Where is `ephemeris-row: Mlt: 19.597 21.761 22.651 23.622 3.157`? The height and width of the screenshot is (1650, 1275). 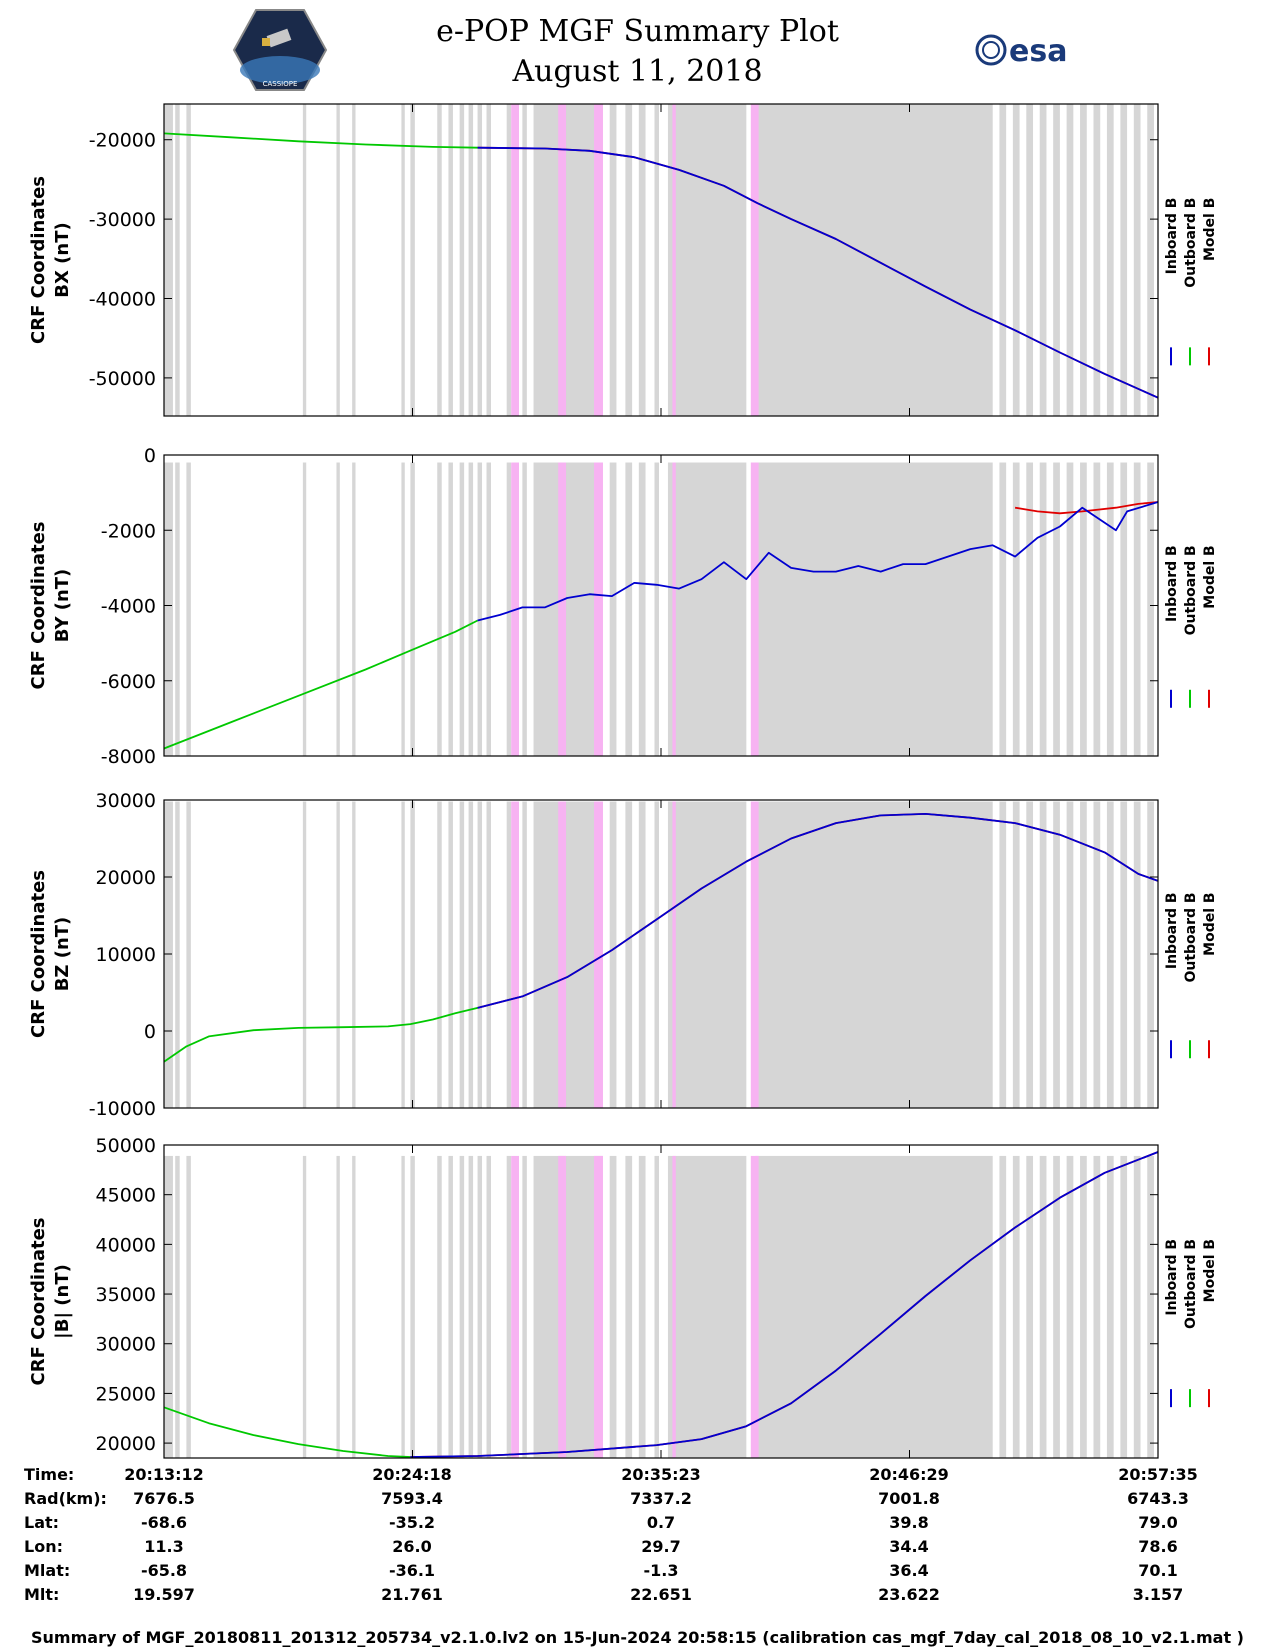 ephemeris-row: Mlt: 19.597 21.761 22.651 23.622 3.157 is located at coordinates (637, 1596).